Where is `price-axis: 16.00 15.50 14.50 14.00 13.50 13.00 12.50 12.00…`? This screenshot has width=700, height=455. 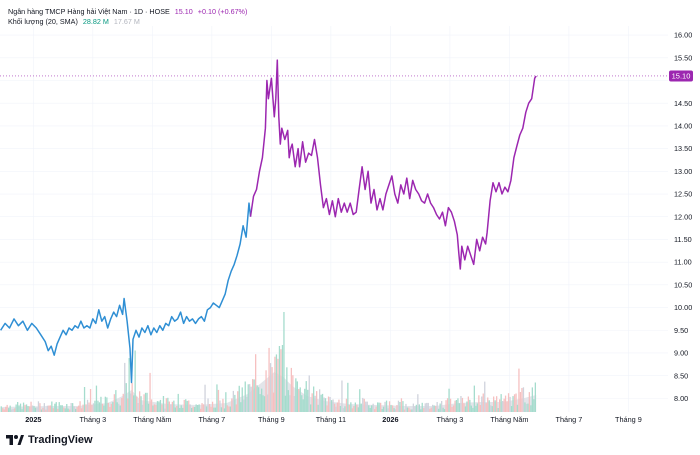 price-axis: 16.00 15.50 14.50 14.00 13.50 13.00 12.50 12.00… is located at coordinates (683, 217).